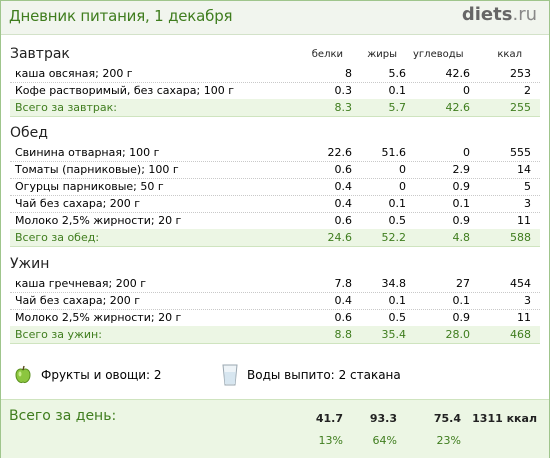  What do you see at coordinates (89, 186) in the screenshot?
I see `food-name: Огурцы парниковые; 50 г` at bounding box center [89, 186].